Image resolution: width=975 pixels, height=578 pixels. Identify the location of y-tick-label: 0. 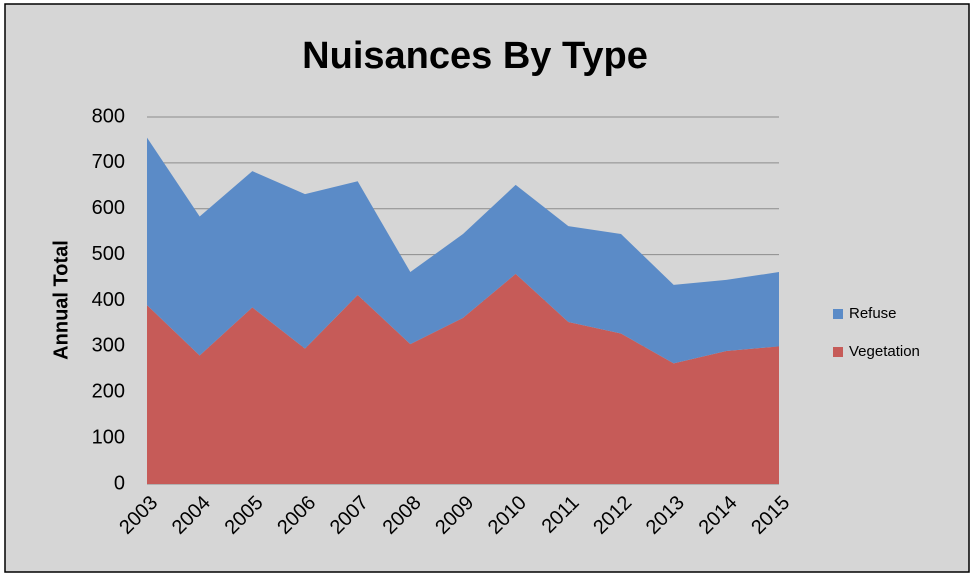
(119, 483).